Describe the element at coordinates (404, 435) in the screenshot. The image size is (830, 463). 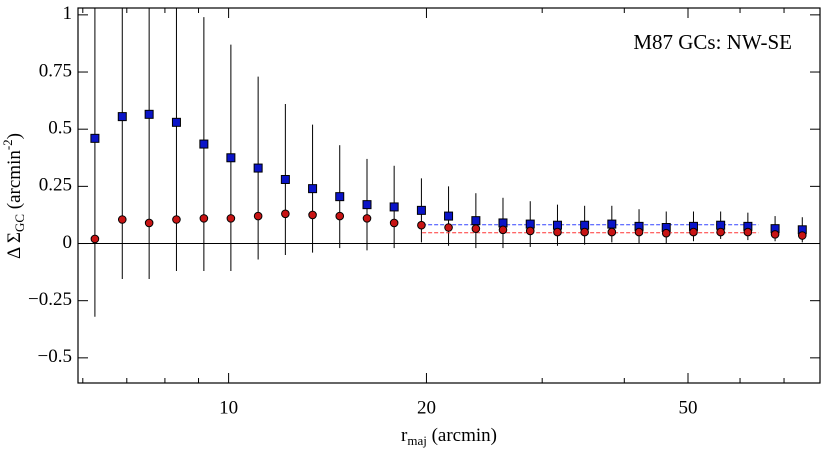
I see `x-label-part: r` at that location.